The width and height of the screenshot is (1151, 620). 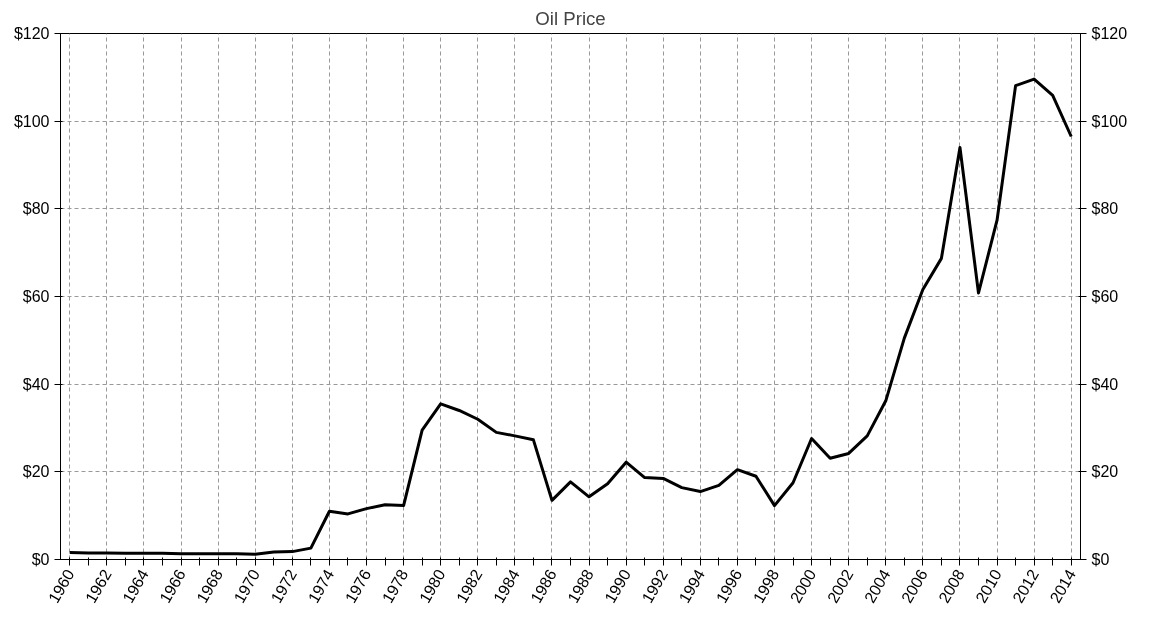 What do you see at coordinates (31, 121) in the screenshot?
I see `y-tick-label: $100` at bounding box center [31, 121].